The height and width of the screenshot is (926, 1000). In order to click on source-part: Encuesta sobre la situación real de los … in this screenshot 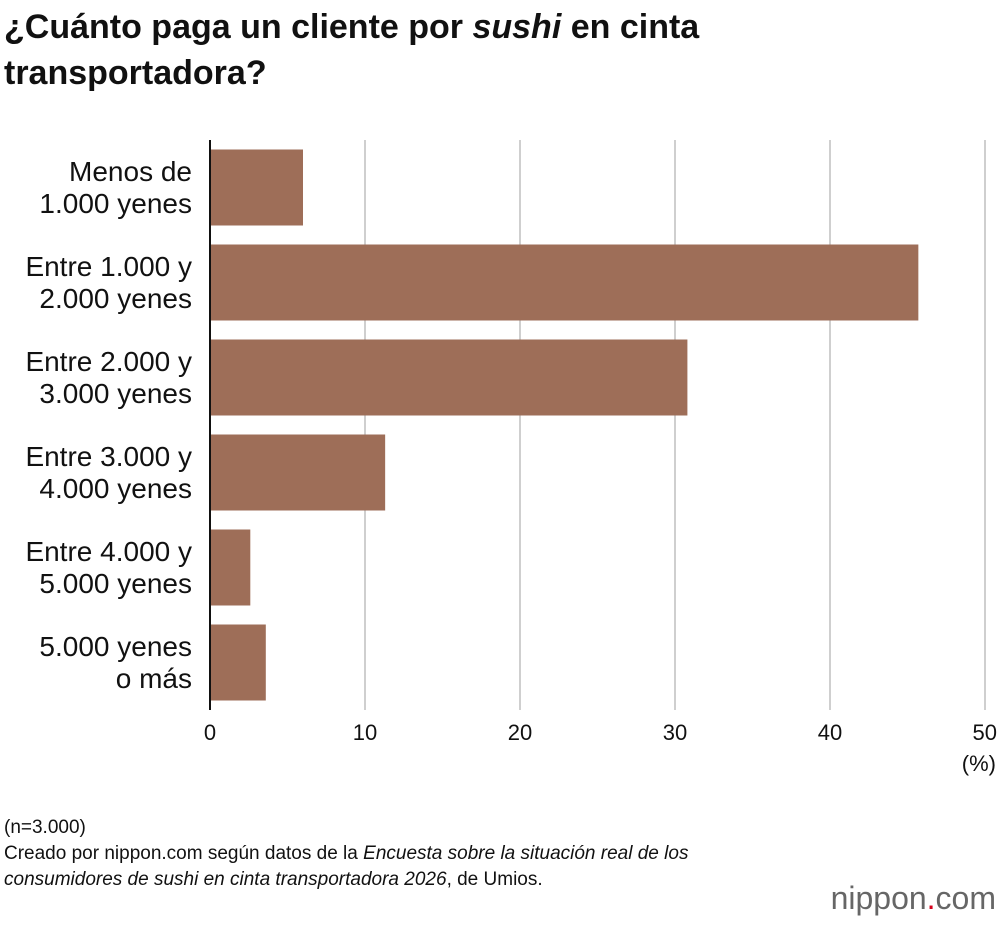, I will do `click(346, 866)`.